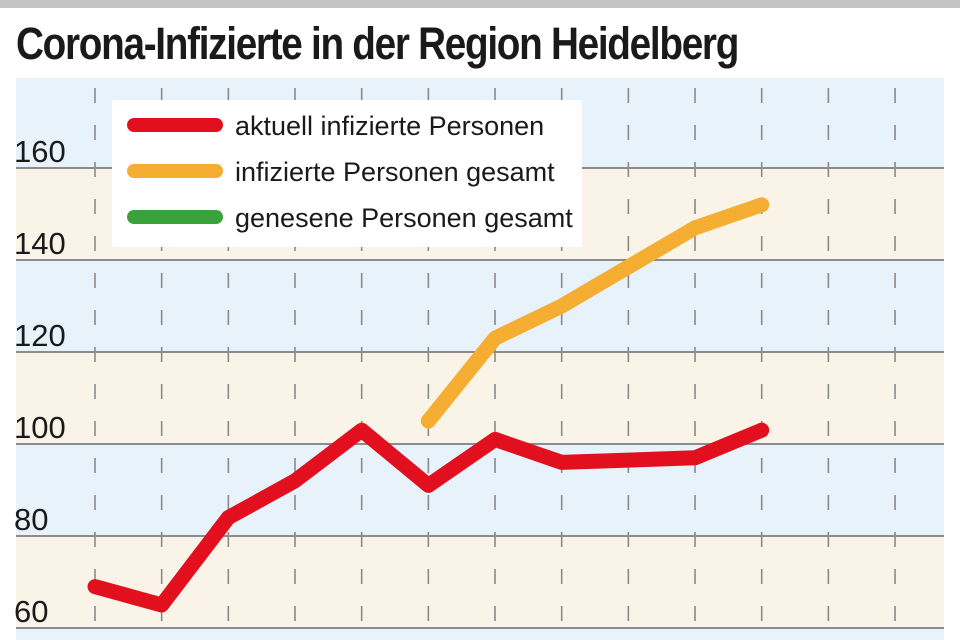 Image resolution: width=960 pixels, height=640 pixels. I want to click on legend-label: aktuell infizierte Personen, so click(389, 126).